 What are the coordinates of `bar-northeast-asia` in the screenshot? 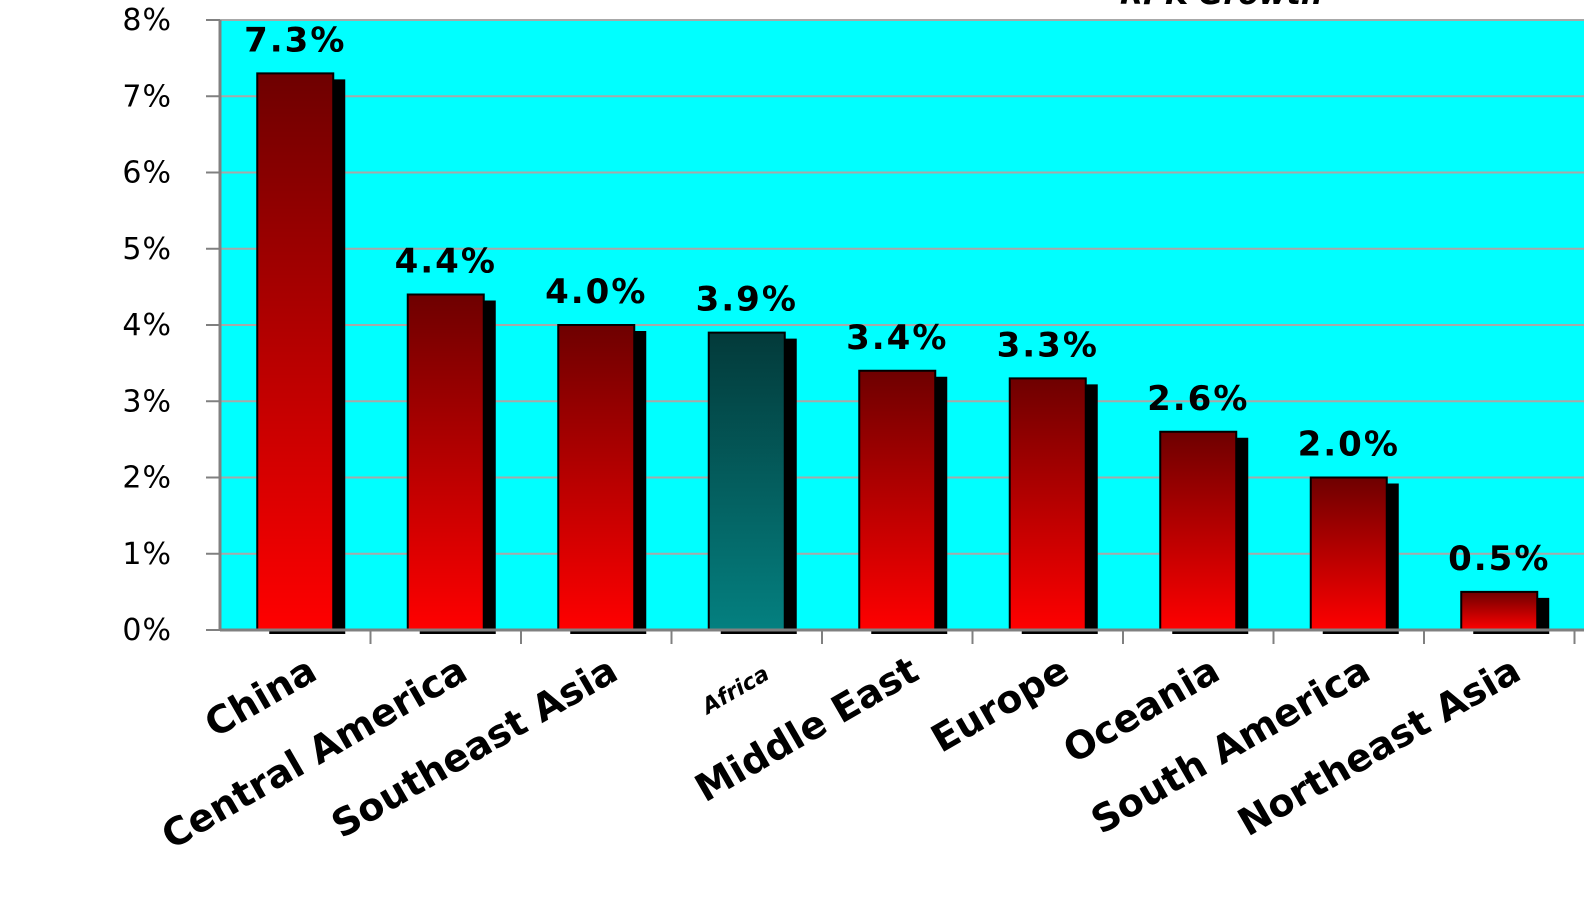 It's located at (1499, 610).